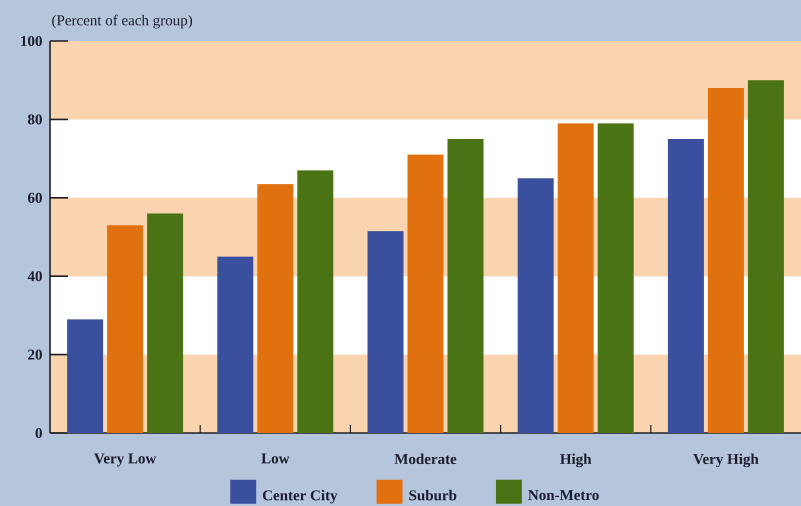 This screenshot has height=506, width=801. What do you see at coordinates (31, 41) in the screenshot?
I see `y-tick-label: 100` at bounding box center [31, 41].